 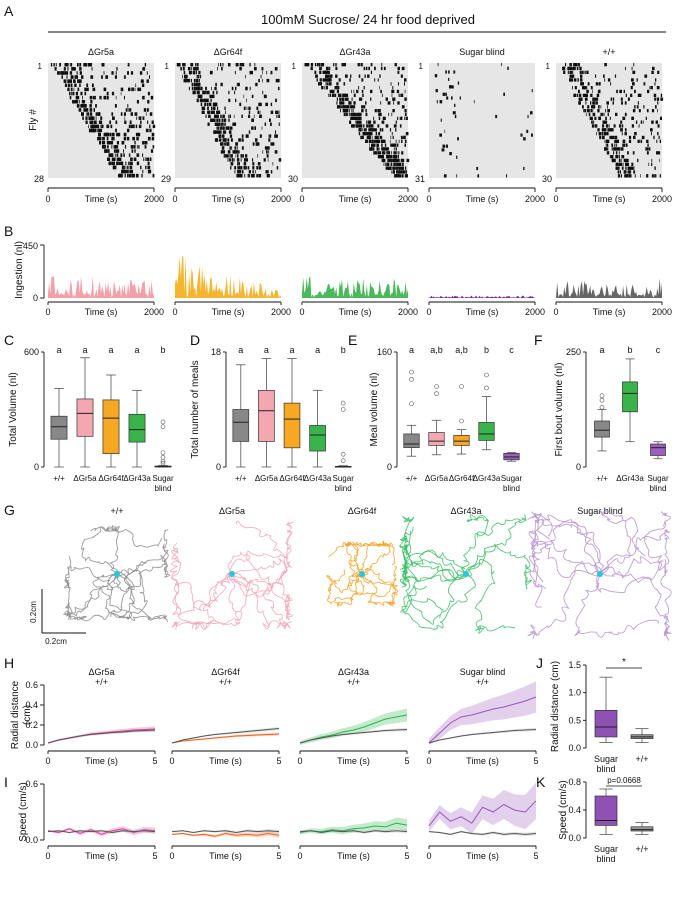 What do you see at coordinates (154, 761) in the screenshot?
I see `line-xtick-label: 5` at bounding box center [154, 761].